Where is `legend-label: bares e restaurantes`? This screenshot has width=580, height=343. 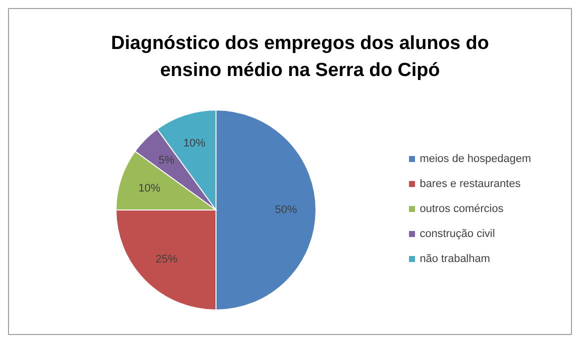
legend-label: bares e restaurantes is located at coordinates (470, 184).